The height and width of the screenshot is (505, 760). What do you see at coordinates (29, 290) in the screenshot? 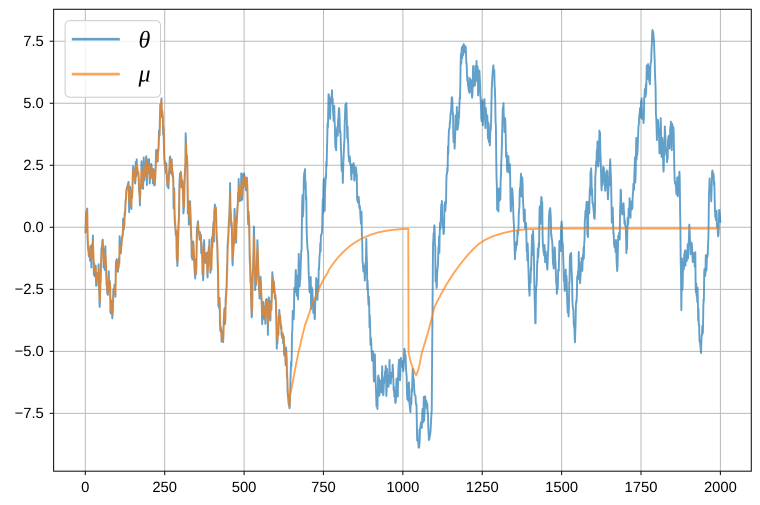
I see `svg-text: −2.5` at bounding box center [29, 290].